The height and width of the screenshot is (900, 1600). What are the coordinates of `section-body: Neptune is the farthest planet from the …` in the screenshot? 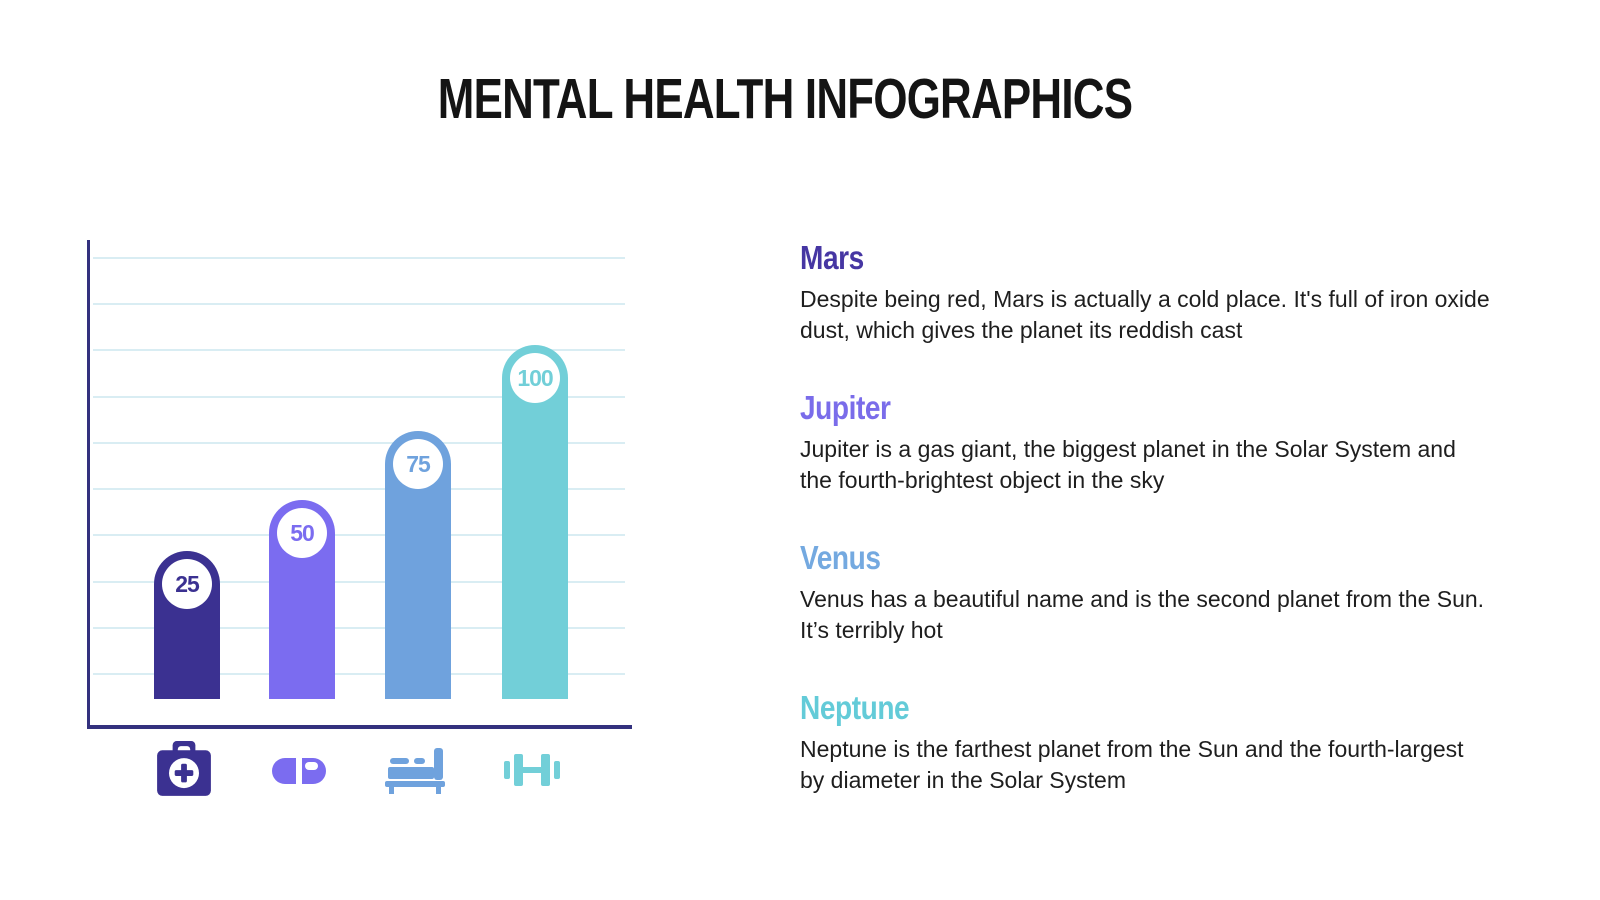 It's located at (1132, 764).